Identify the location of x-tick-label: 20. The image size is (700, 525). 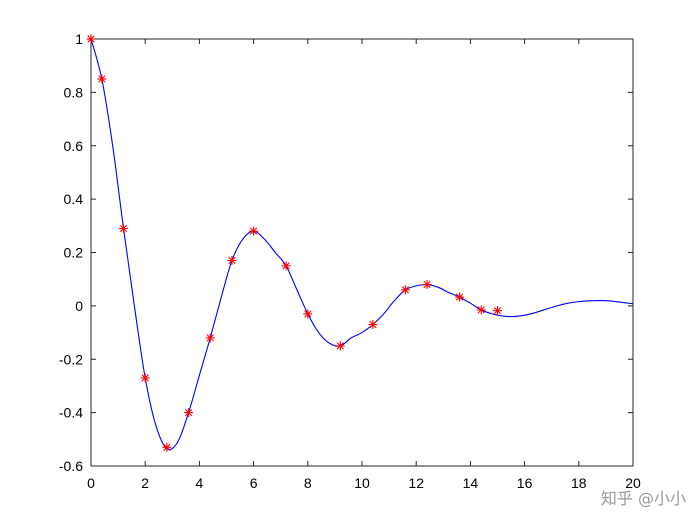
(633, 483).